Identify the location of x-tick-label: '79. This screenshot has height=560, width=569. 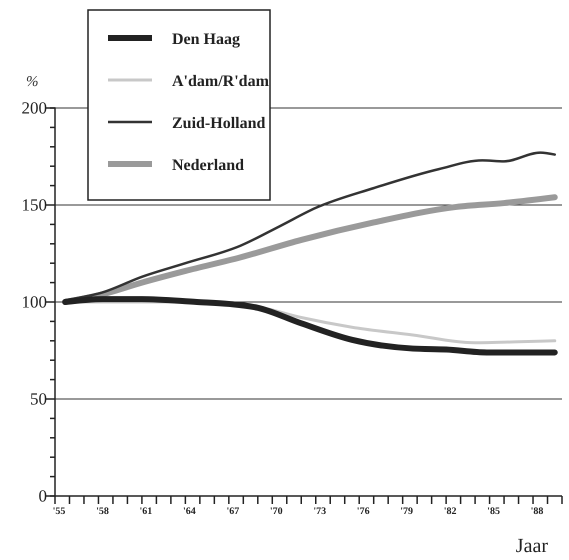
(407, 512).